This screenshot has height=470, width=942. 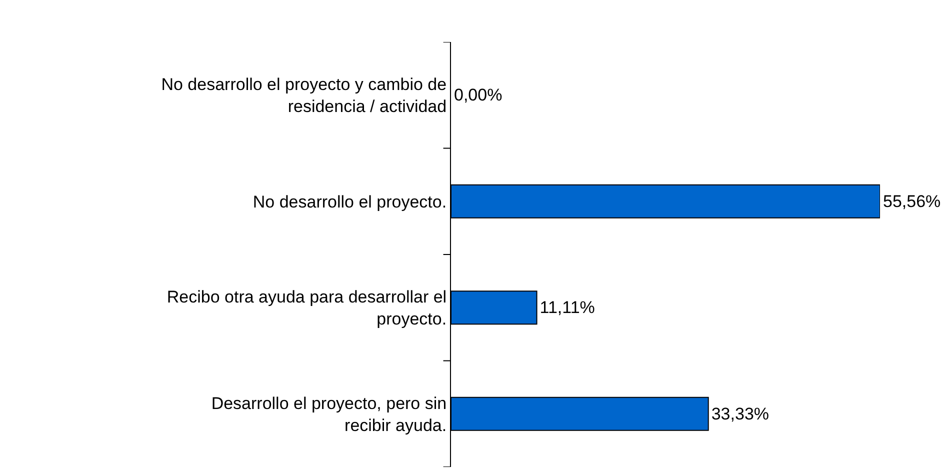 What do you see at coordinates (304, 95) in the screenshot?
I see `y-tick-label: No desarrollo el proyecto y cambio de residencia / actividad` at bounding box center [304, 95].